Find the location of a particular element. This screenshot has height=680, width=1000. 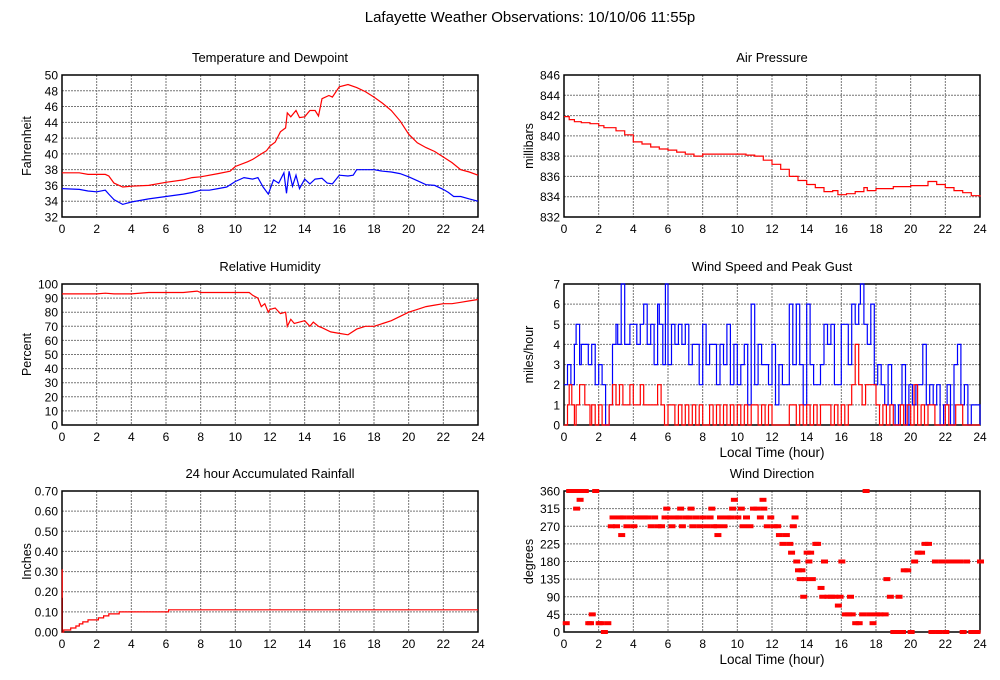

y-tick-label: 844 is located at coordinates (550, 96).